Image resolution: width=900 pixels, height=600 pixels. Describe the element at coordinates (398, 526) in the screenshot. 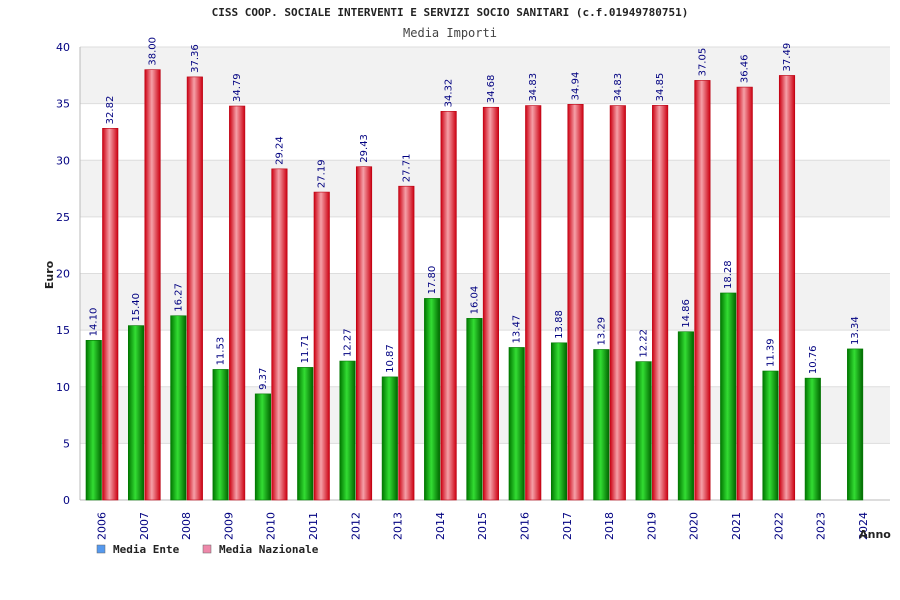

I see `x-tick-label: 2013` at that location.